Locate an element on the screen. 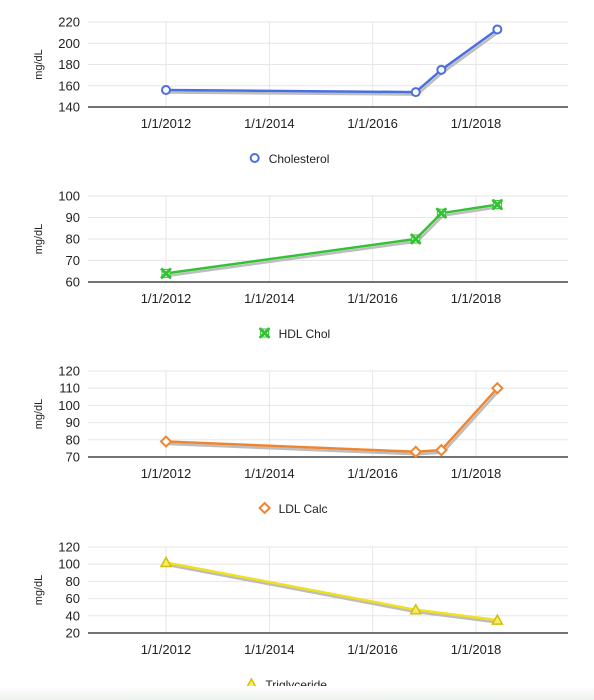 The width and height of the screenshot is (594, 700). legend: Cholesterol is located at coordinates (289, 159).